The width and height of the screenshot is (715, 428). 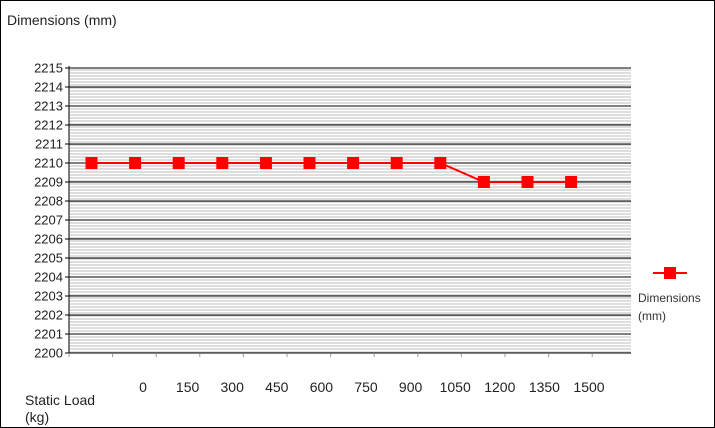 I want to click on y-tick-label: 2207, so click(x=48, y=220).